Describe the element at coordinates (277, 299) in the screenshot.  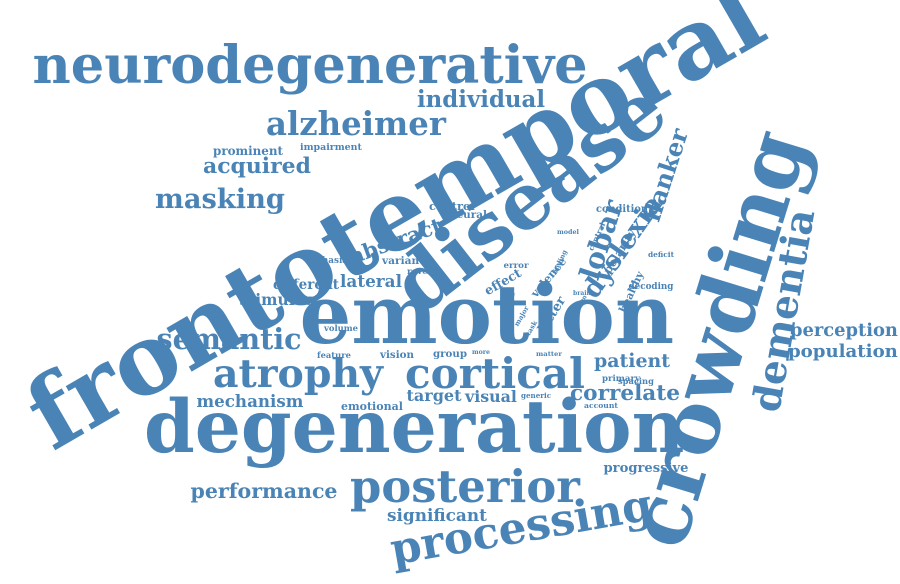
I see `word-stimulus: stimulus` at that location.